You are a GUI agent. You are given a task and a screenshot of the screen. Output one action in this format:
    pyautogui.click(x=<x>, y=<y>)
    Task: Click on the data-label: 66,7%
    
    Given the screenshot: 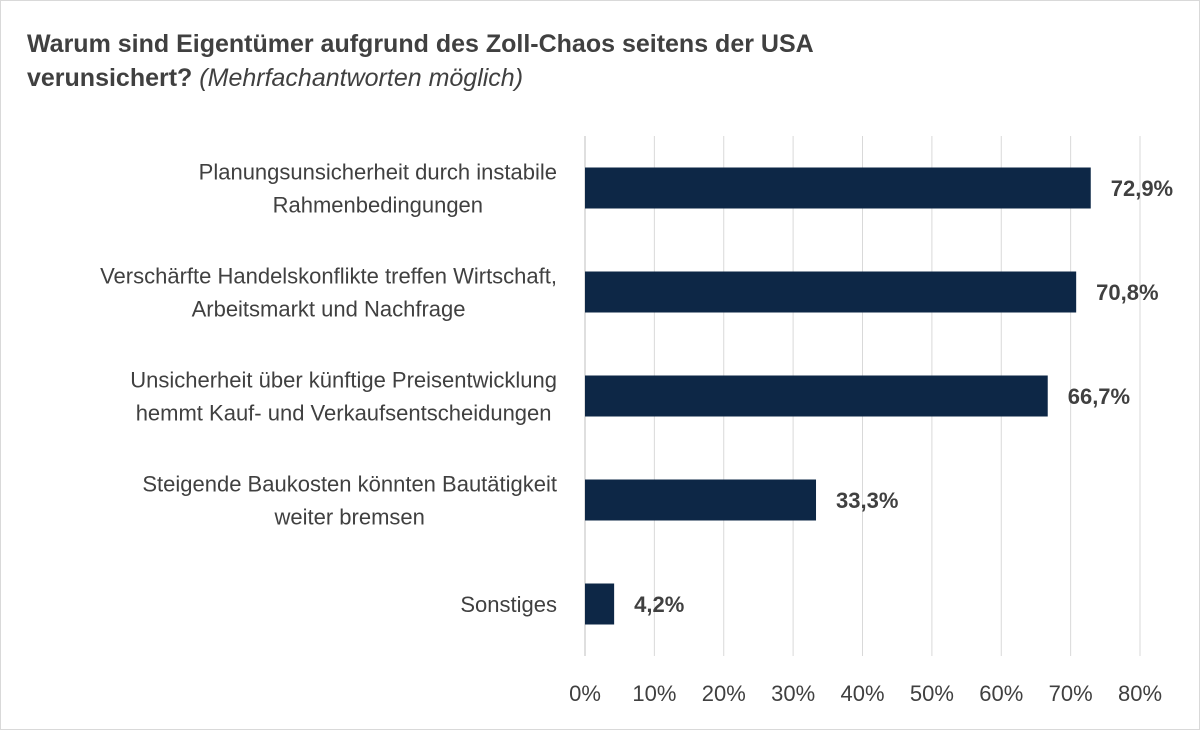 What is the action you would take?
    pyautogui.click(x=1099, y=396)
    